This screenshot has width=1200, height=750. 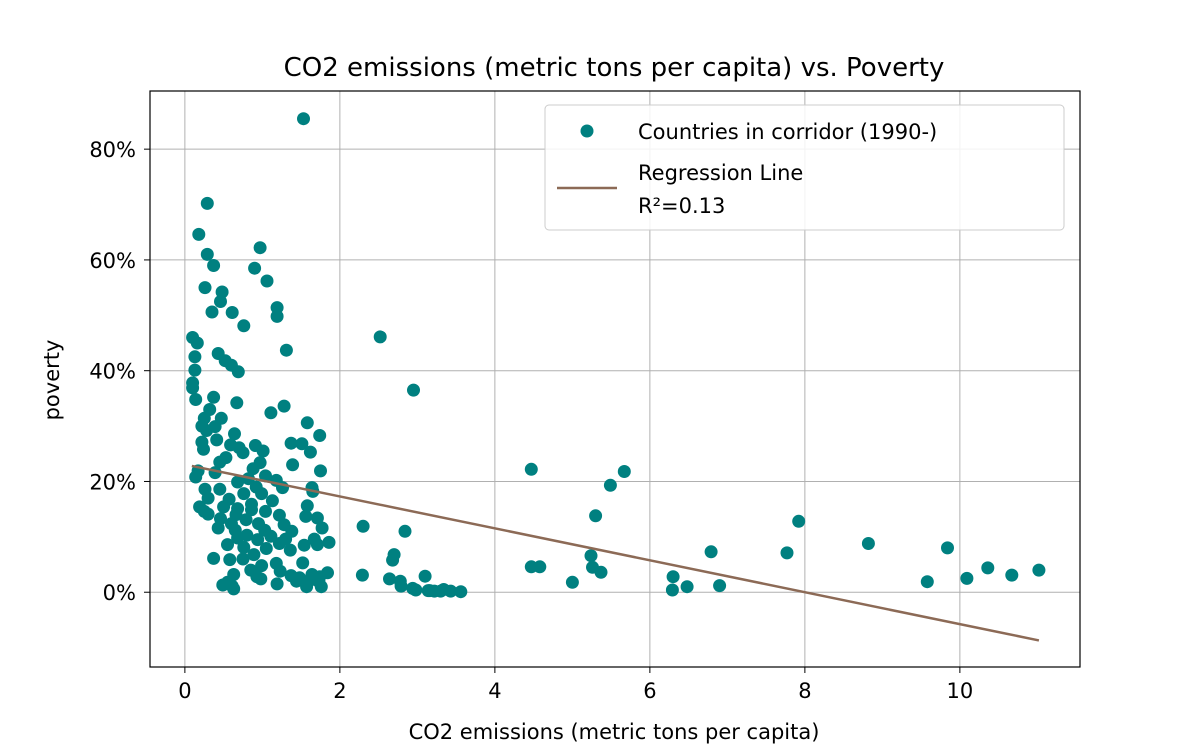 What do you see at coordinates (587, 131) in the screenshot?
I see `legend-marker-scatter` at bounding box center [587, 131].